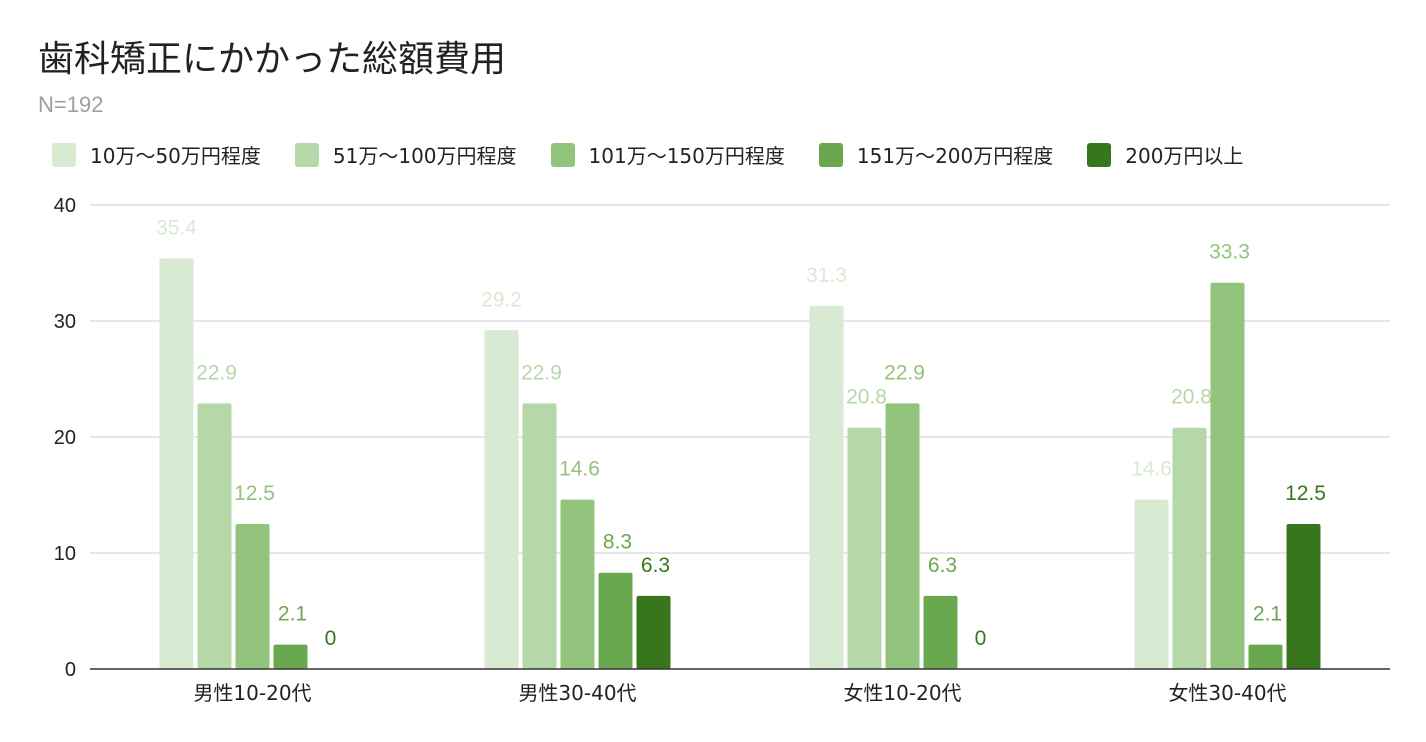 Image resolution: width=1426 pixels, height=742 pixels. Describe the element at coordinates (424, 156) in the screenshot. I see `legend-label: 51万～100万円程度` at that location.